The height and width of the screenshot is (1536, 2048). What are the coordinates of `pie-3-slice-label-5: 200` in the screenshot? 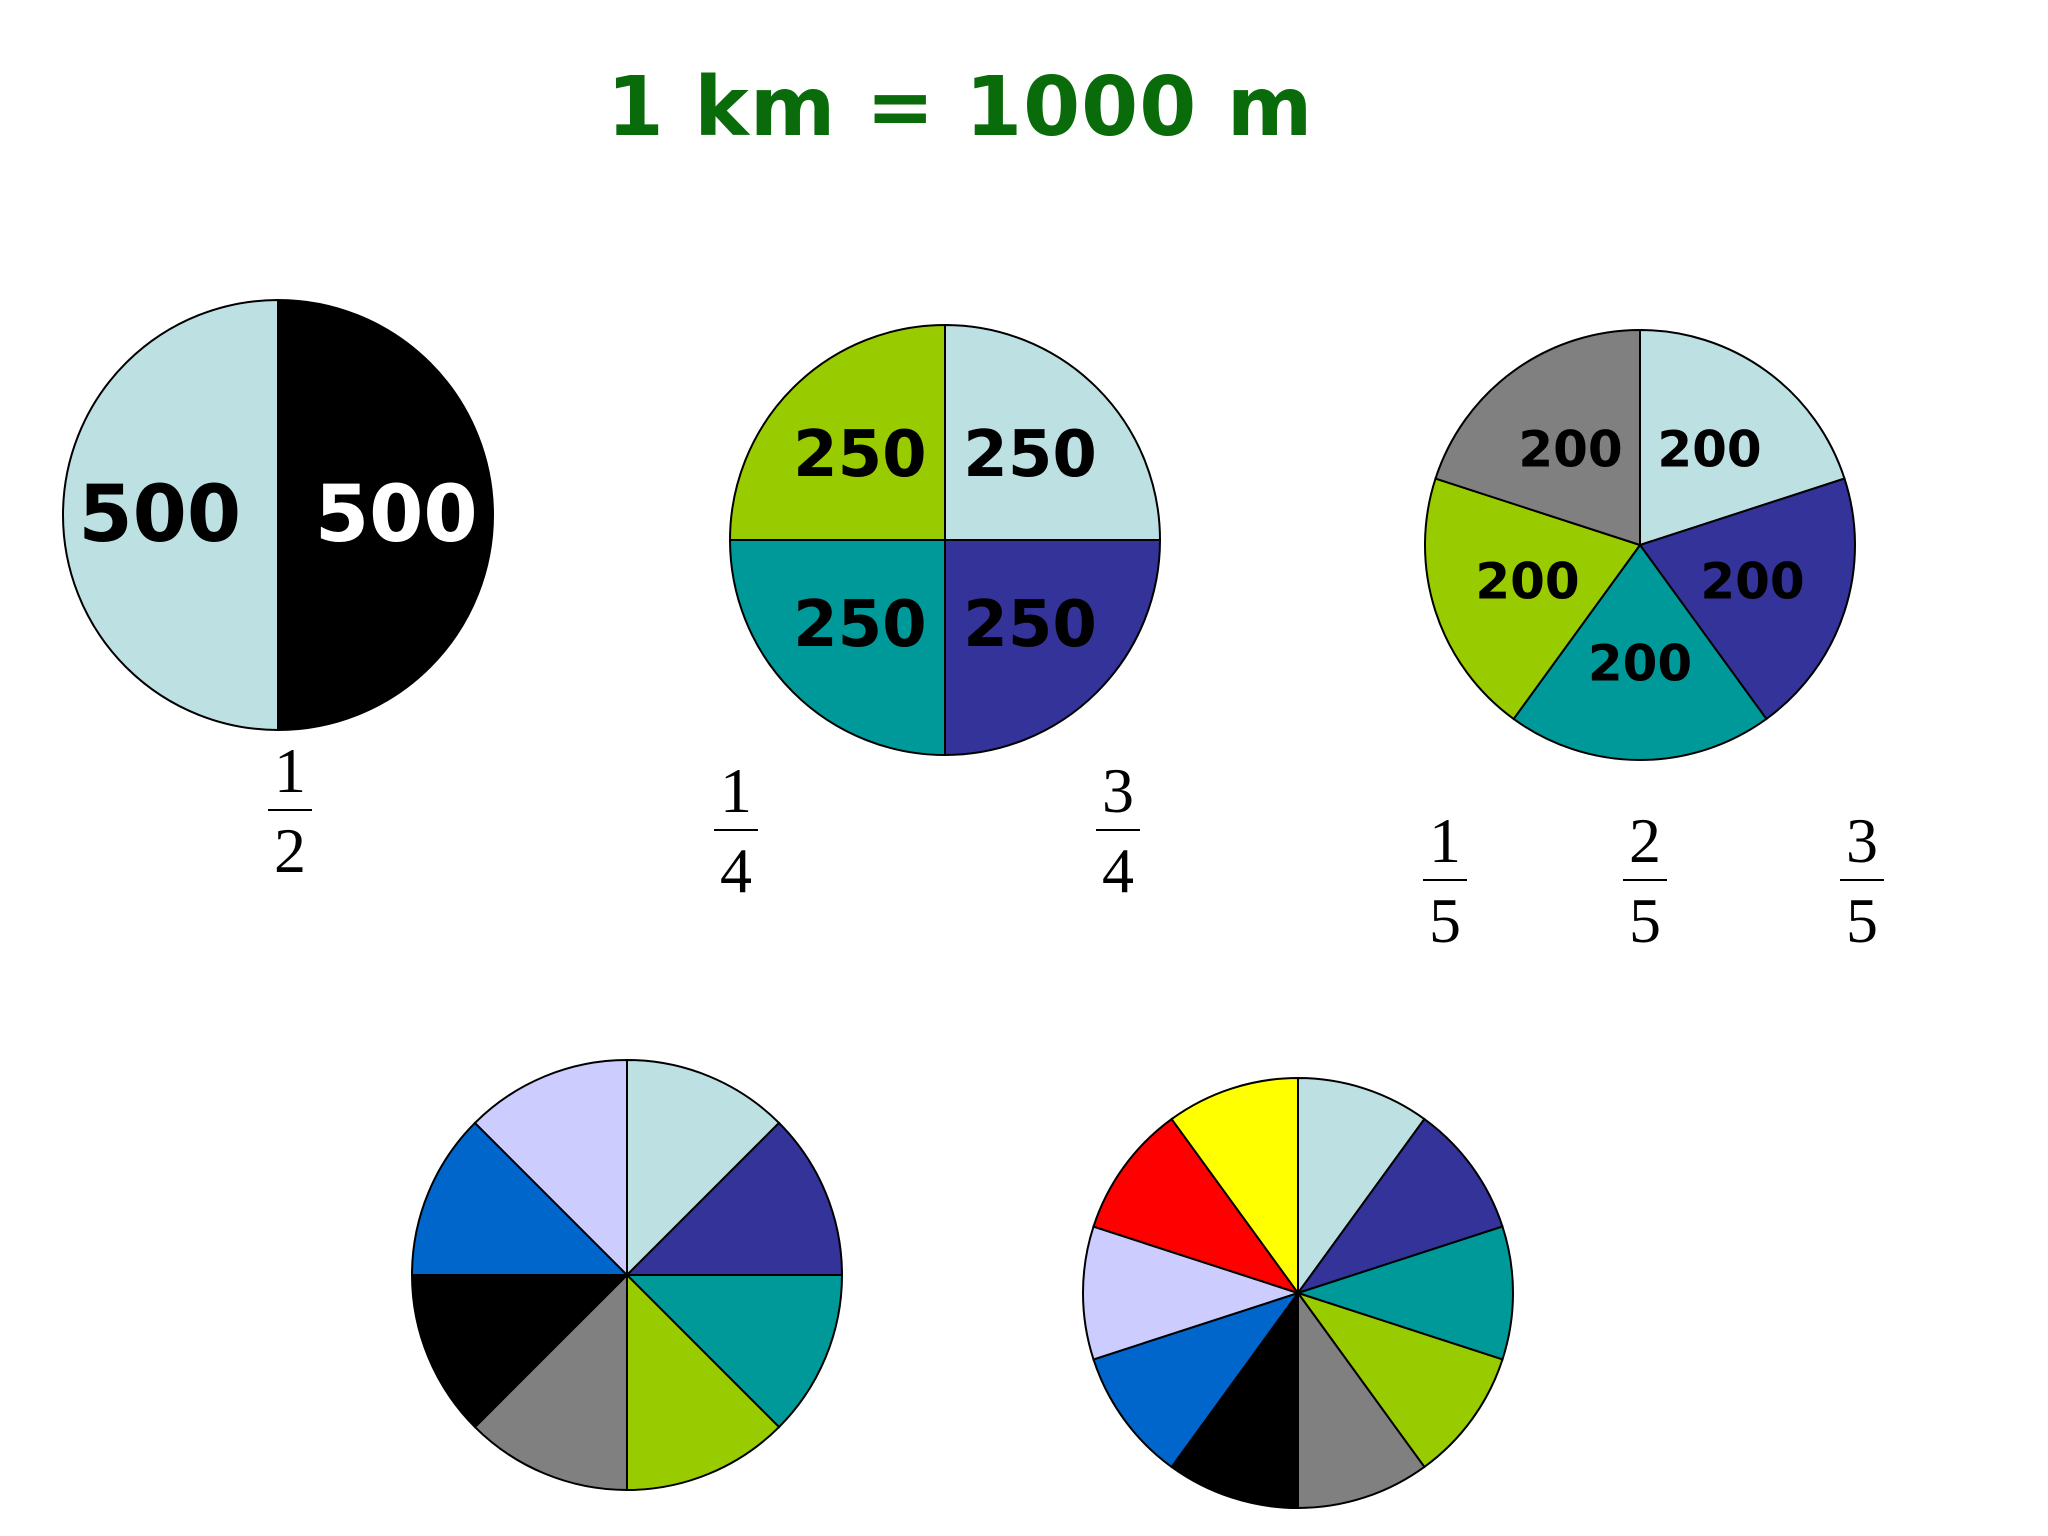 It's located at (1570, 449).